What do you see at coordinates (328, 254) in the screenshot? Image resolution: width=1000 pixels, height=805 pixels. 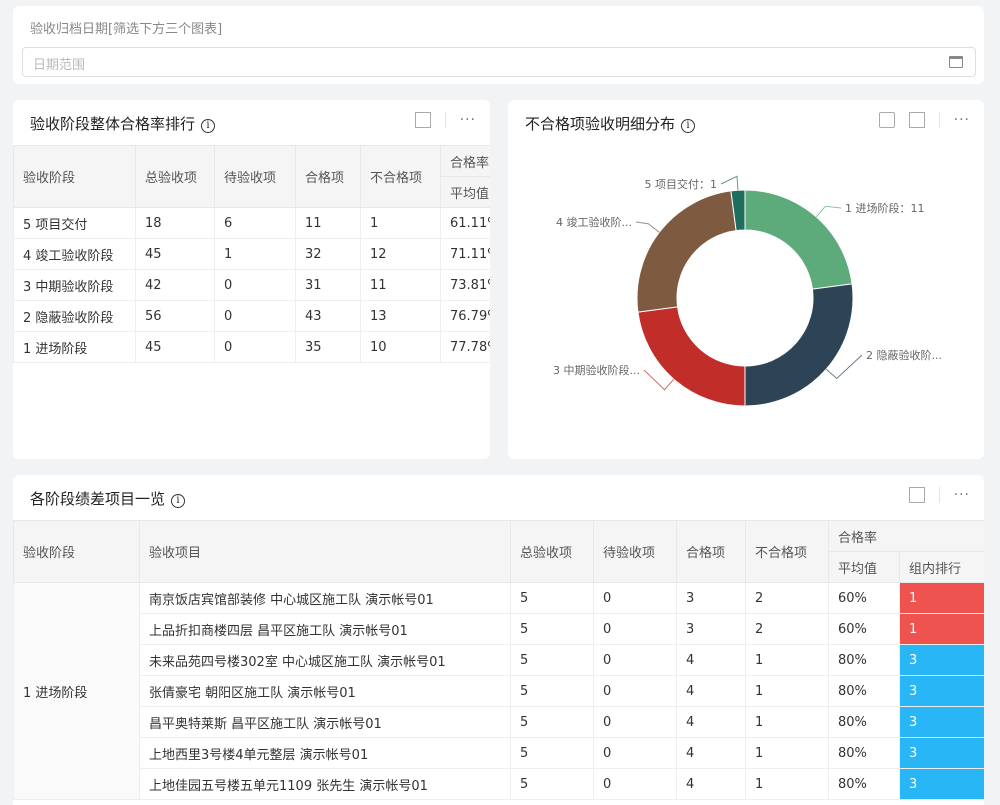 I see `cell-pass: 32` at bounding box center [328, 254].